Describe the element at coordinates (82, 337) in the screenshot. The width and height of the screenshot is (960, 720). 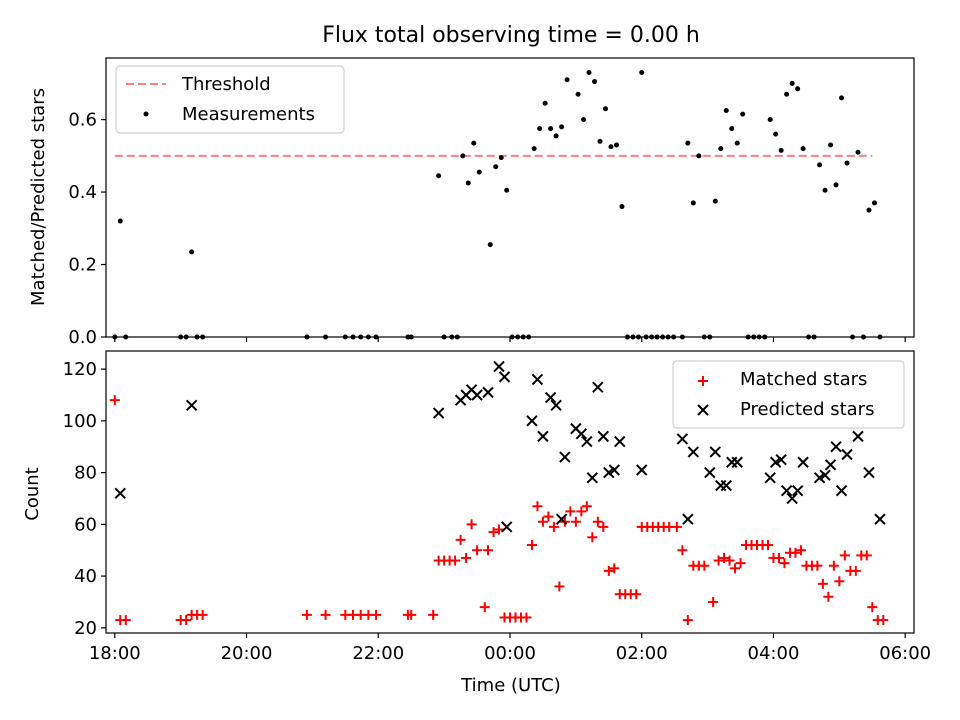
I see `y-tick-label: 0.0` at that location.